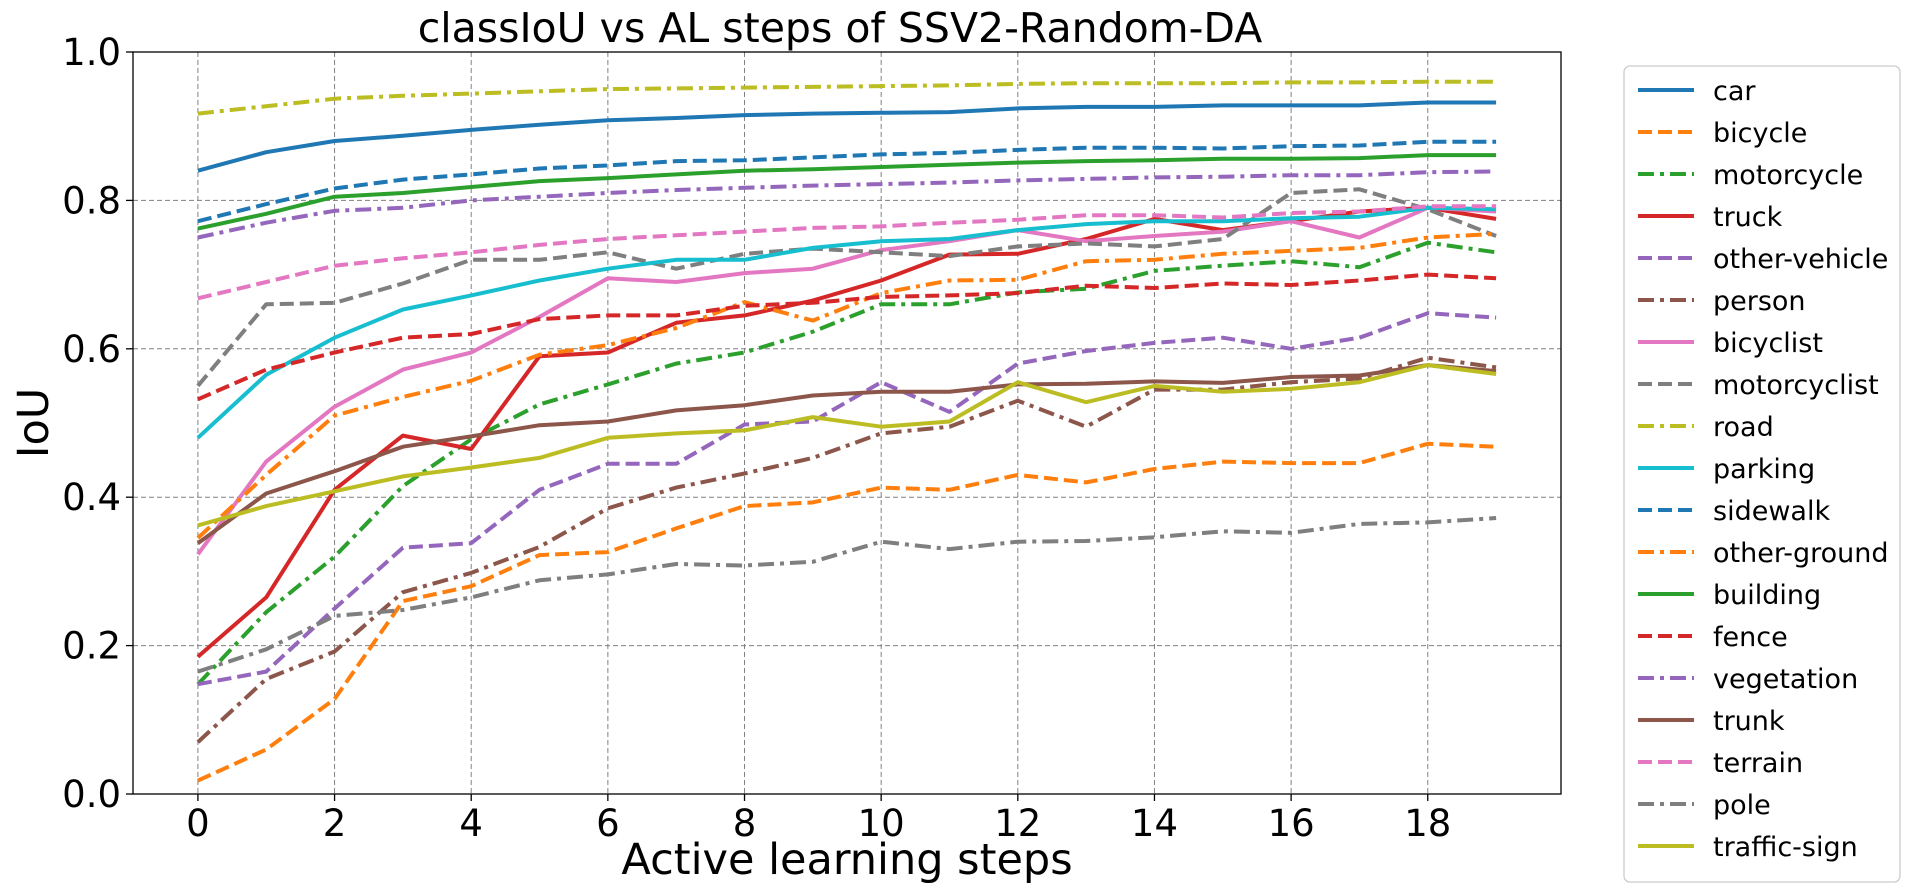  Describe the element at coordinates (745, 823) in the screenshot. I see `x-tick-label: 8` at that location.